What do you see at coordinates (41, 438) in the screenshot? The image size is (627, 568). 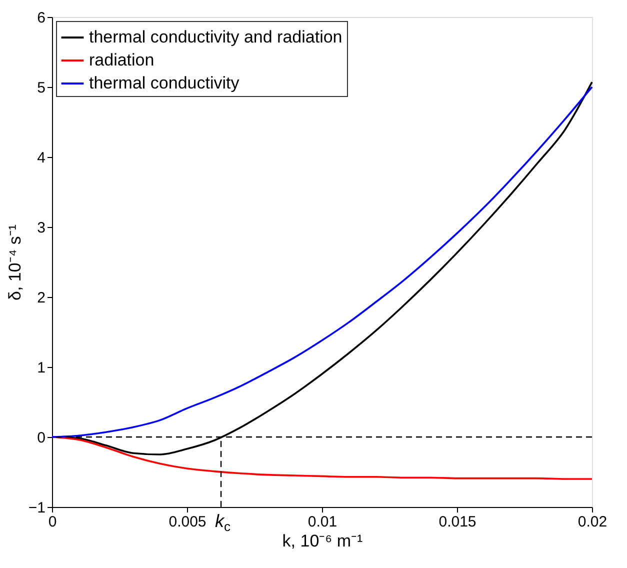 I see `y-tick-label: 0` at bounding box center [41, 438].